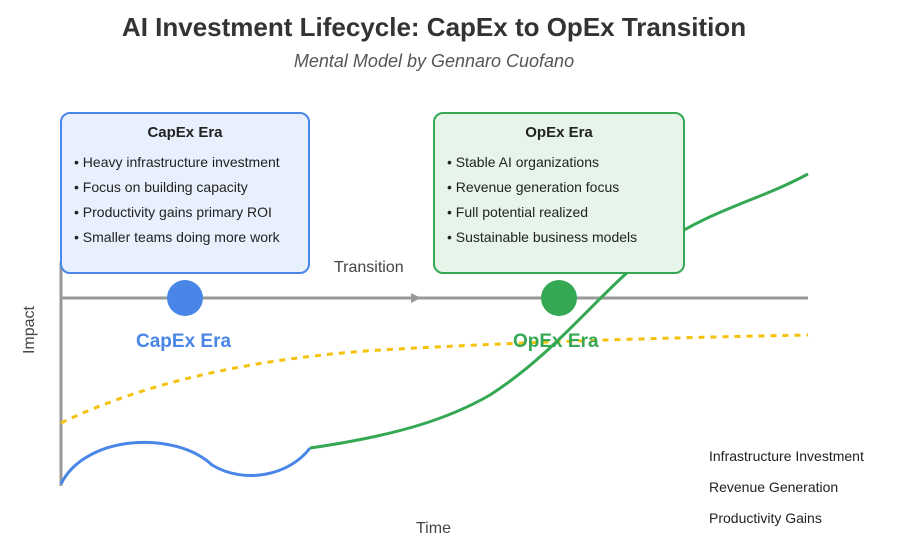 The height and width of the screenshot is (550, 912). Describe the element at coordinates (559, 187) in the screenshot. I see `list-item: Revenue generation focus` at that location.